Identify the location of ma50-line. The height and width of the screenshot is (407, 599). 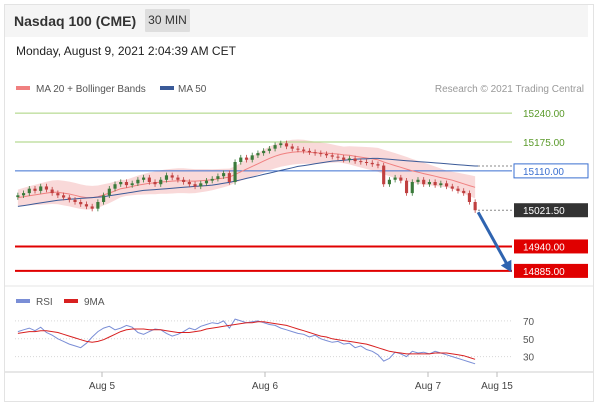
(247, 182).